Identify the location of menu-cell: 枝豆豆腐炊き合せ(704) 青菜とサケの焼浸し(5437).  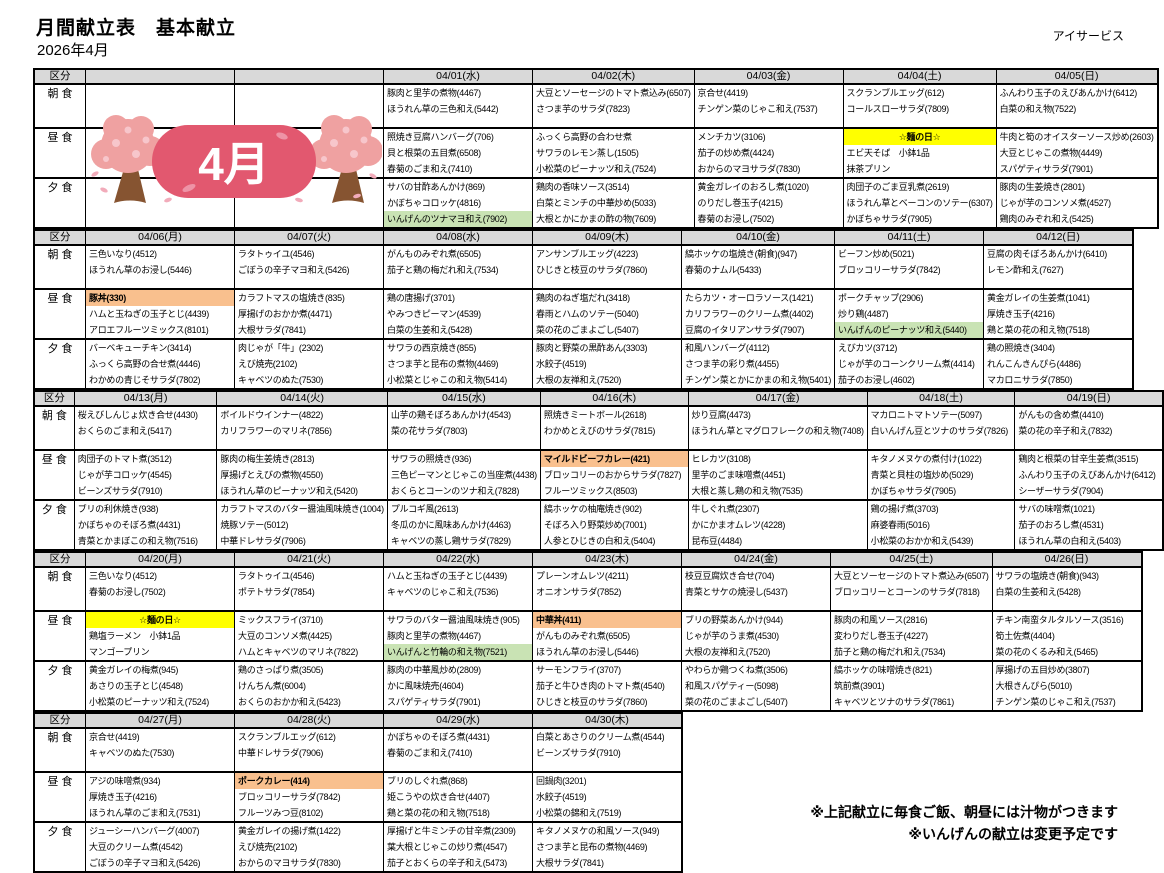
(756, 589).